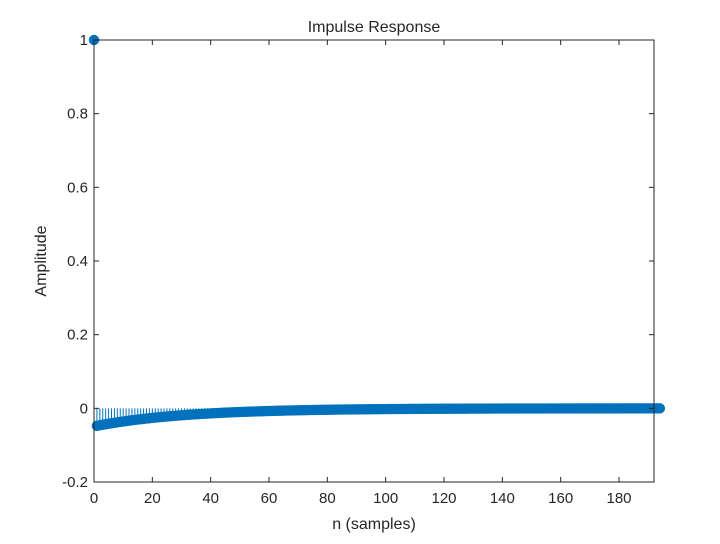  What do you see at coordinates (75, 482) in the screenshot?
I see `y-tick-label: -0.2` at bounding box center [75, 482].